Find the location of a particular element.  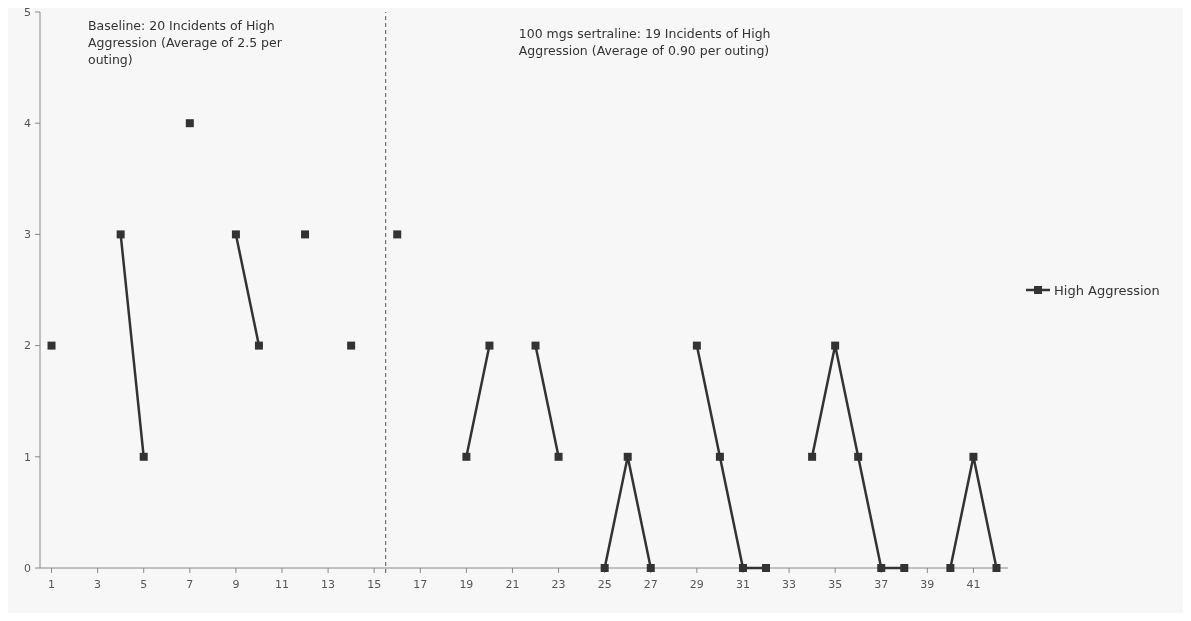

x-tick-label: 7 is located at coordinates (190, 584).